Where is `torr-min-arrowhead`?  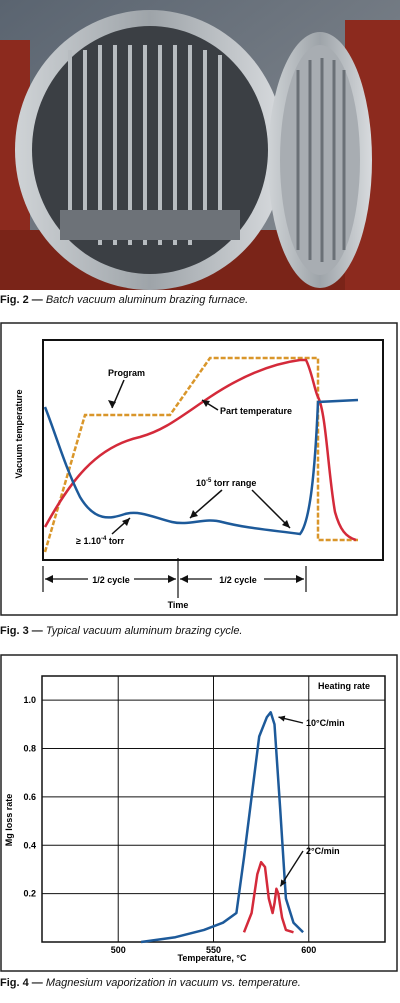
torr-min-arrowhead is located at coordinates (126, 522).